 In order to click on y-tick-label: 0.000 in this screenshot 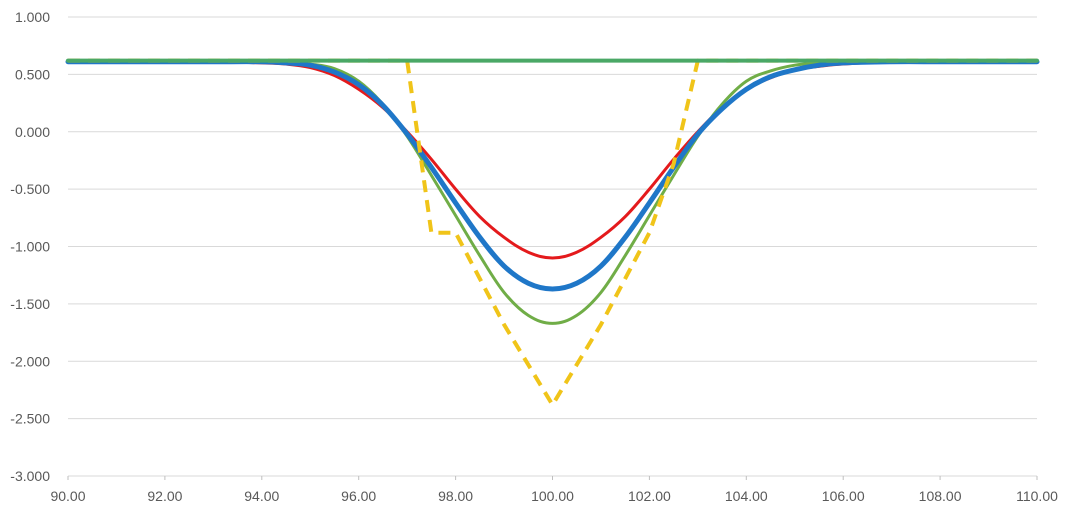, I will do `click(32, 132)`.